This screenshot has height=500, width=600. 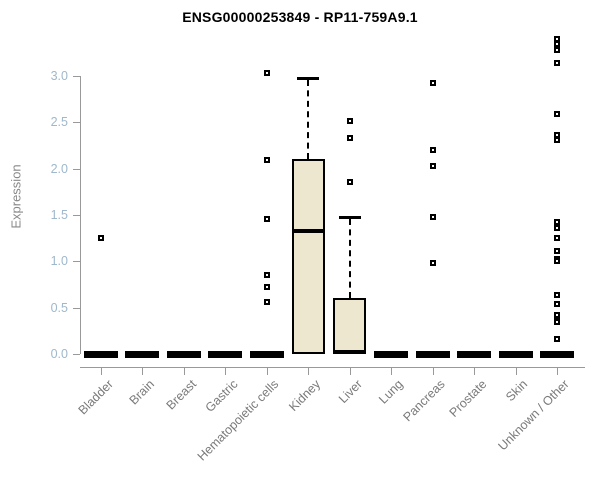 I want to click on y-axis-tick-label: 2.5, so click(x=59, y=122).